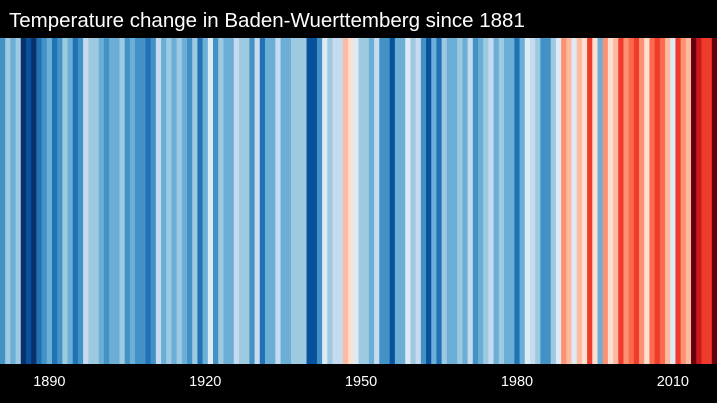 This screenshot has width=717, height=403. I want to click on stripe-1997, so click(605, 201).